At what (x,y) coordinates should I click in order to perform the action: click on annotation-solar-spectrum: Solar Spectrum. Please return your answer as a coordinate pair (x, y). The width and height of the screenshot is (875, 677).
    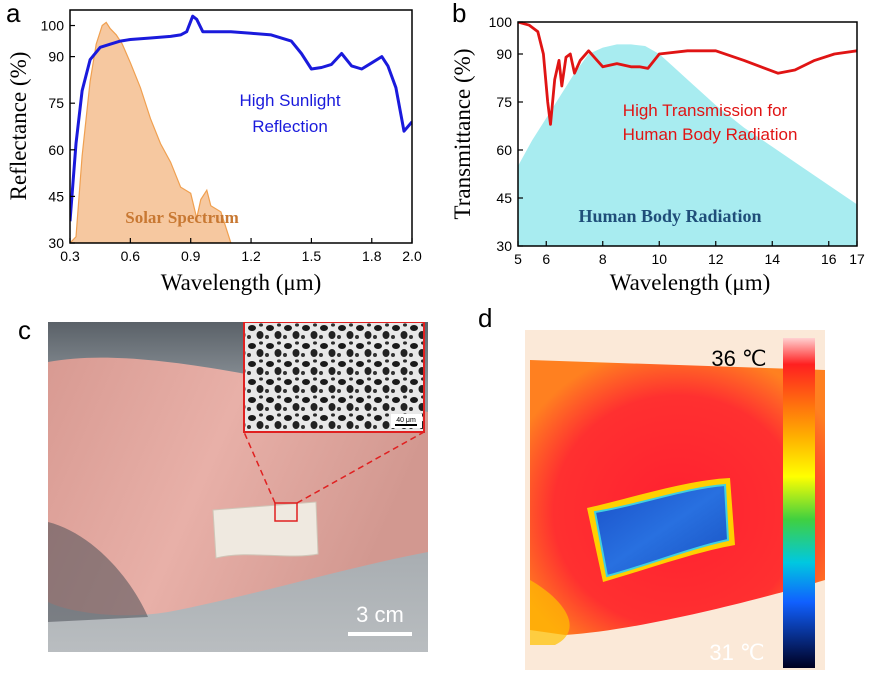
    Looking at the image, I should click on (182, 217).